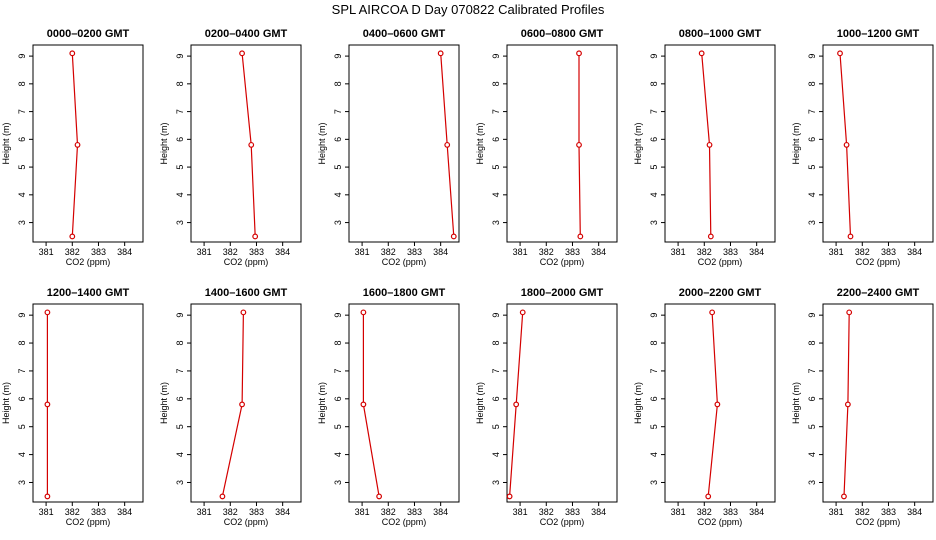  I want to click on panel-title: 2200–2400 GMT, so click(878, 293).